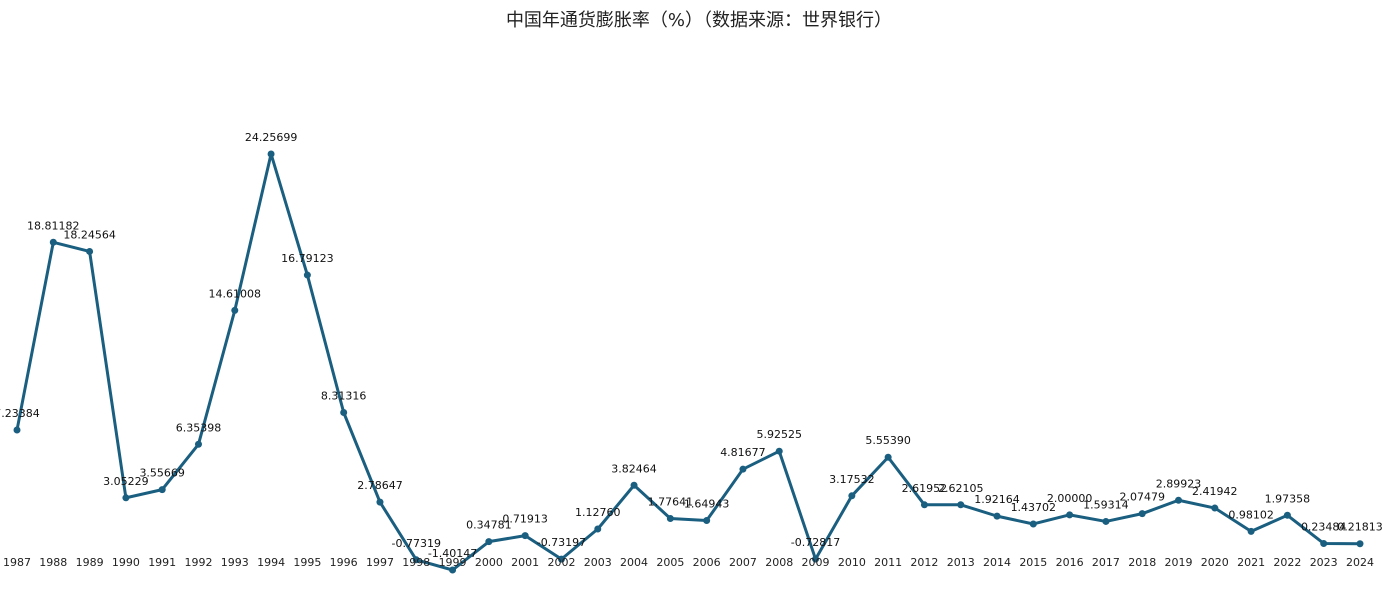  What do you see at coordinates (779, 562) in the screenshot?
I see `x-tick-label: 2008` at bounding box center [779, 562].